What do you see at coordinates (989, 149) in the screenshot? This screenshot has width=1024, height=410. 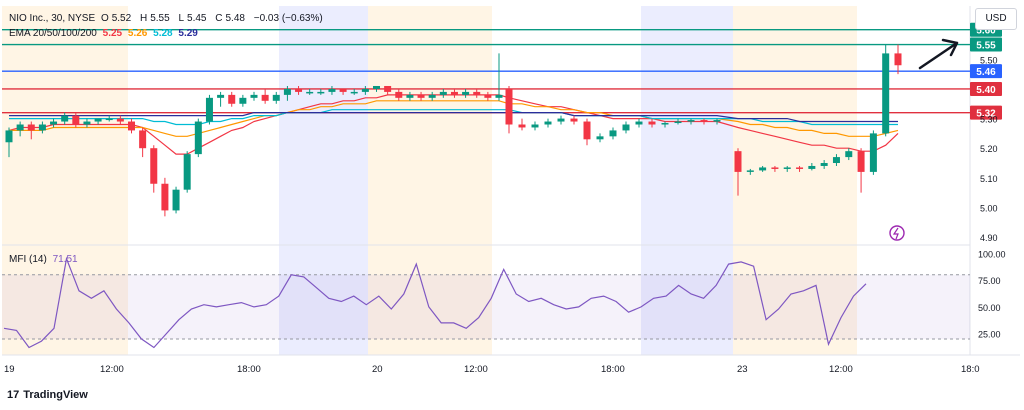 I see `price-axis-tick: 5.20` at bounding box center [989, 149].